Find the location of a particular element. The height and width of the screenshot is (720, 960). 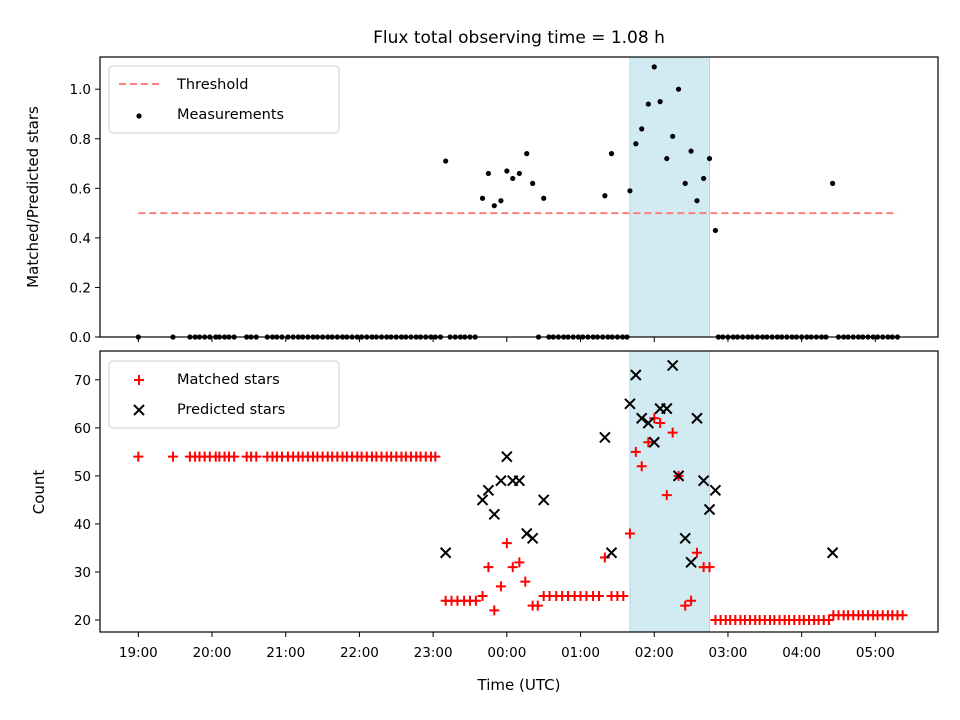

legend-matched-swatch is located at coordinates (139, 380).